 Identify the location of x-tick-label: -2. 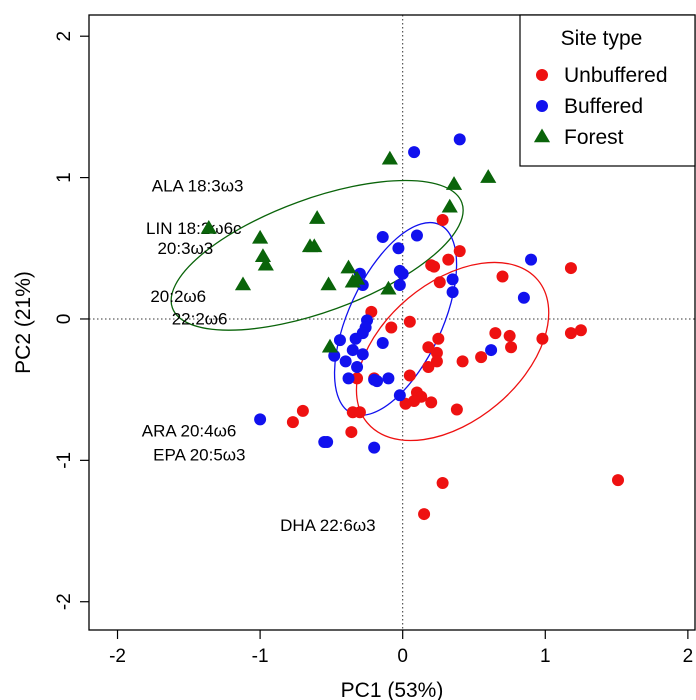
(117, 656).